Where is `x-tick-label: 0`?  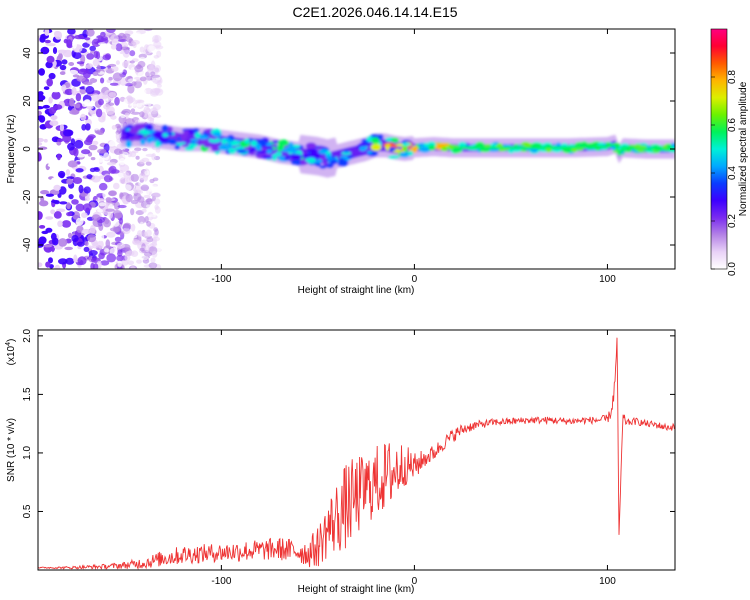 x-tick-label: 0 is located at coordinates (415, 279).